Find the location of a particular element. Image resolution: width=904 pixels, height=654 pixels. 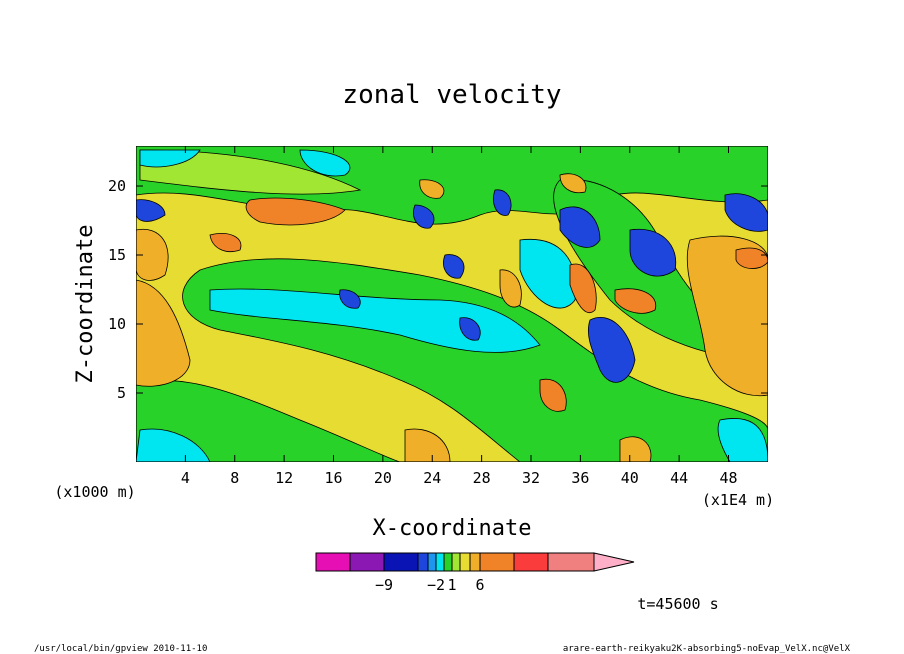

x-tick-label: 16 is located at coordinates (333, 478).